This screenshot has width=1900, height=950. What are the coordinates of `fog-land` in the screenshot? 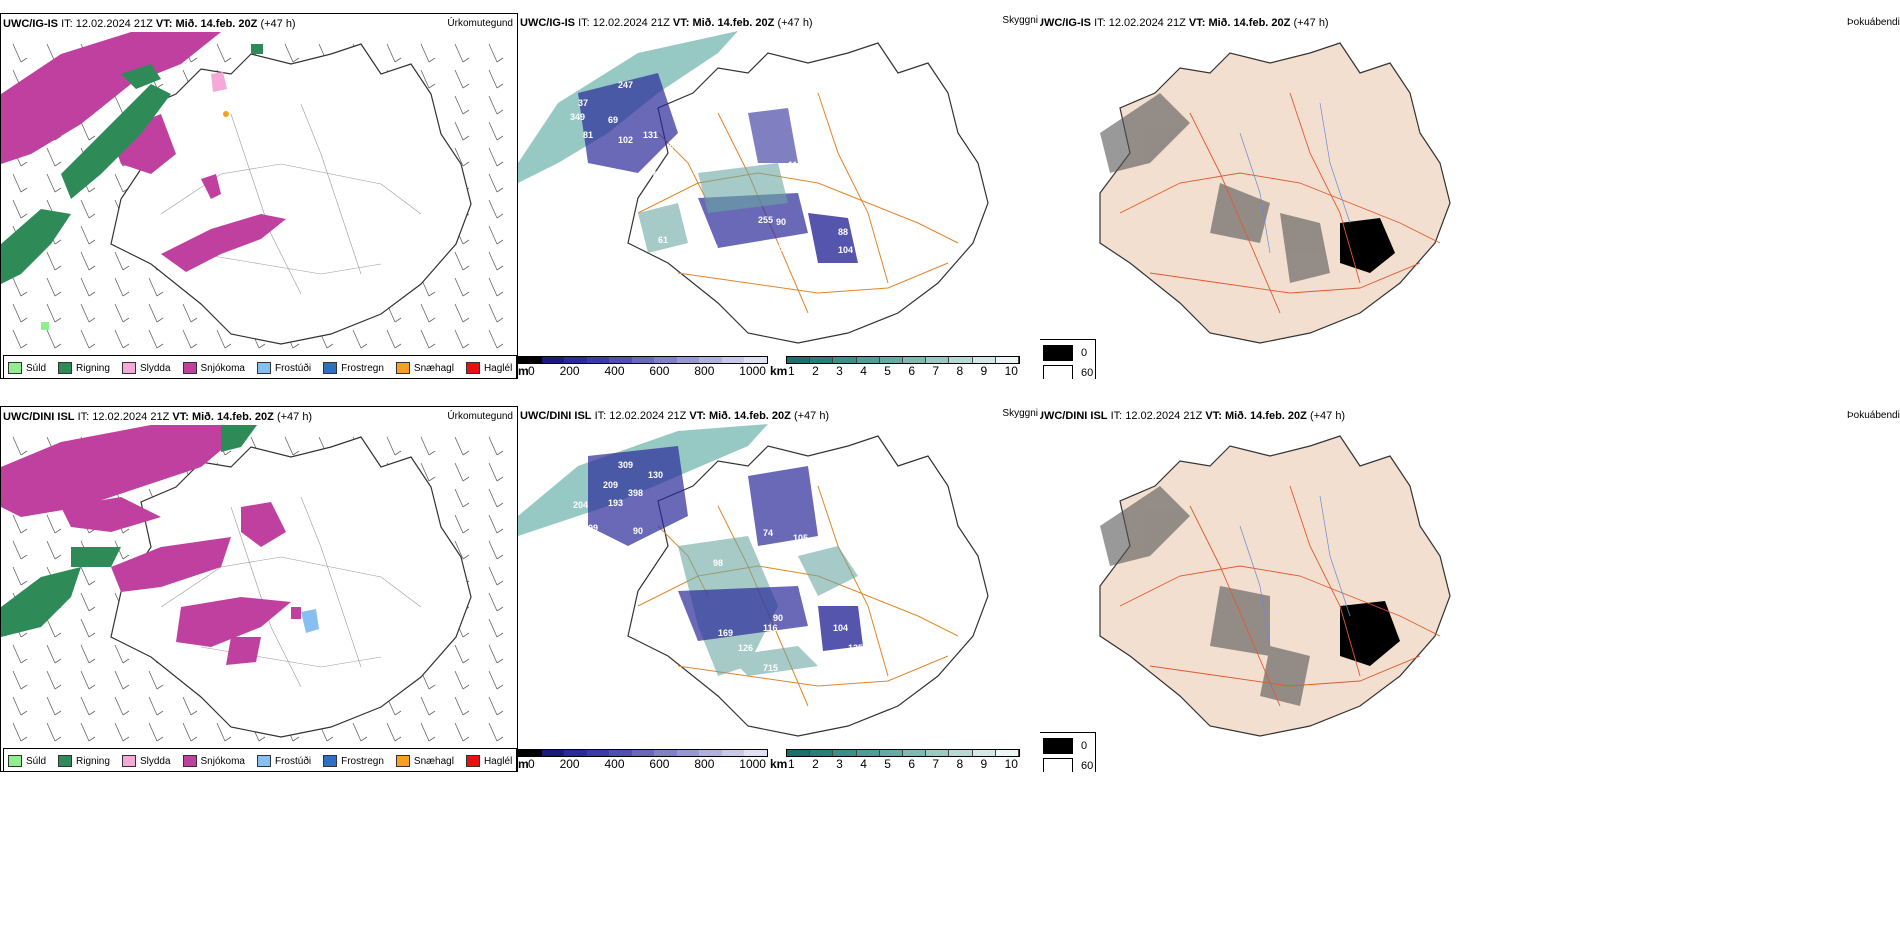 It's located at (1275, 193).